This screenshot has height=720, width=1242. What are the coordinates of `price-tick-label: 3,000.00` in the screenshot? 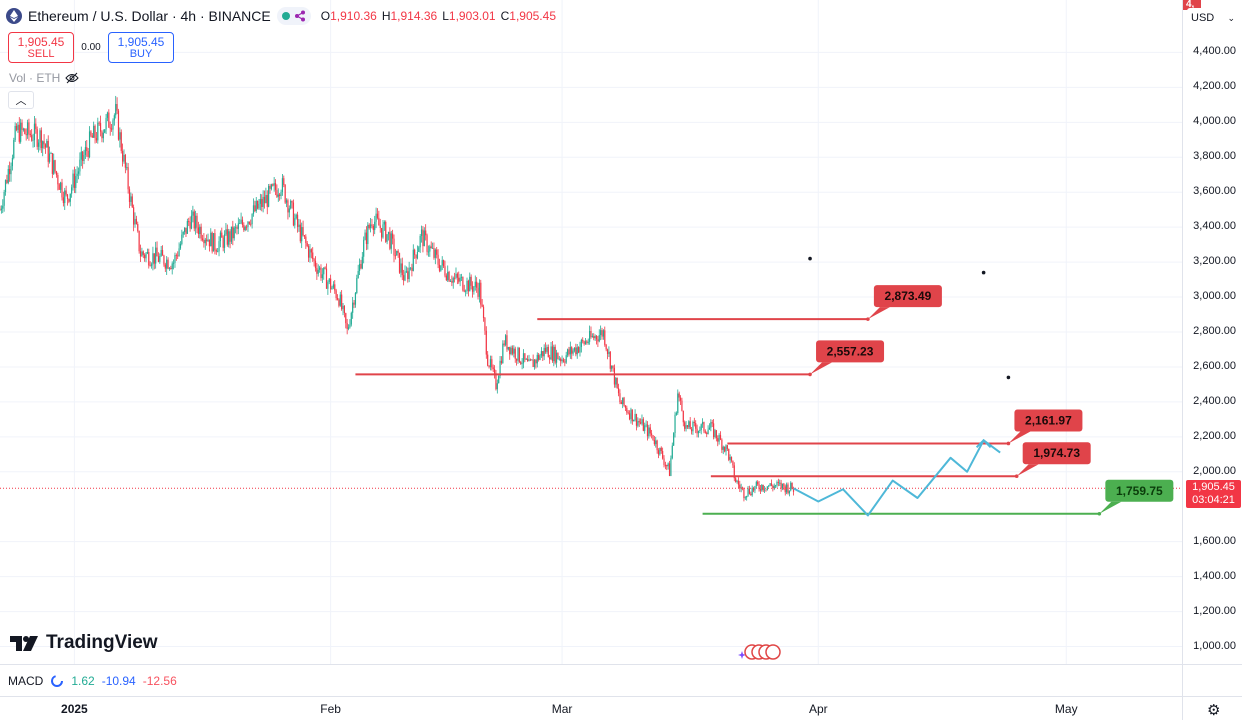 It's located at (1214, 296).